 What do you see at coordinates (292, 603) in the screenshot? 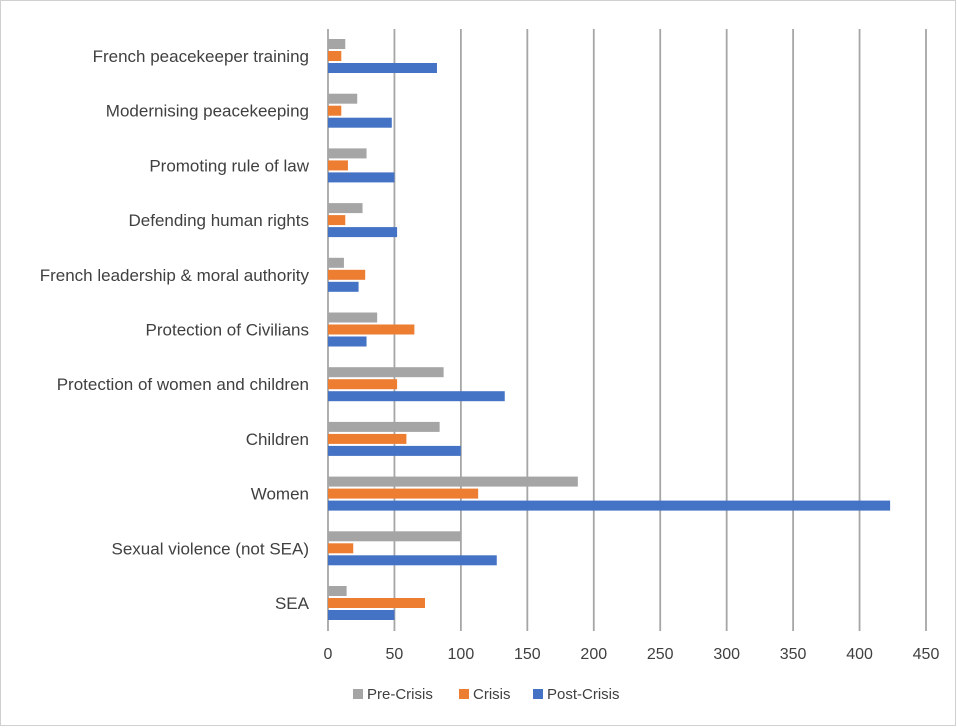
I see `category-label-sea: SEA` at bounding box center [292, 603].